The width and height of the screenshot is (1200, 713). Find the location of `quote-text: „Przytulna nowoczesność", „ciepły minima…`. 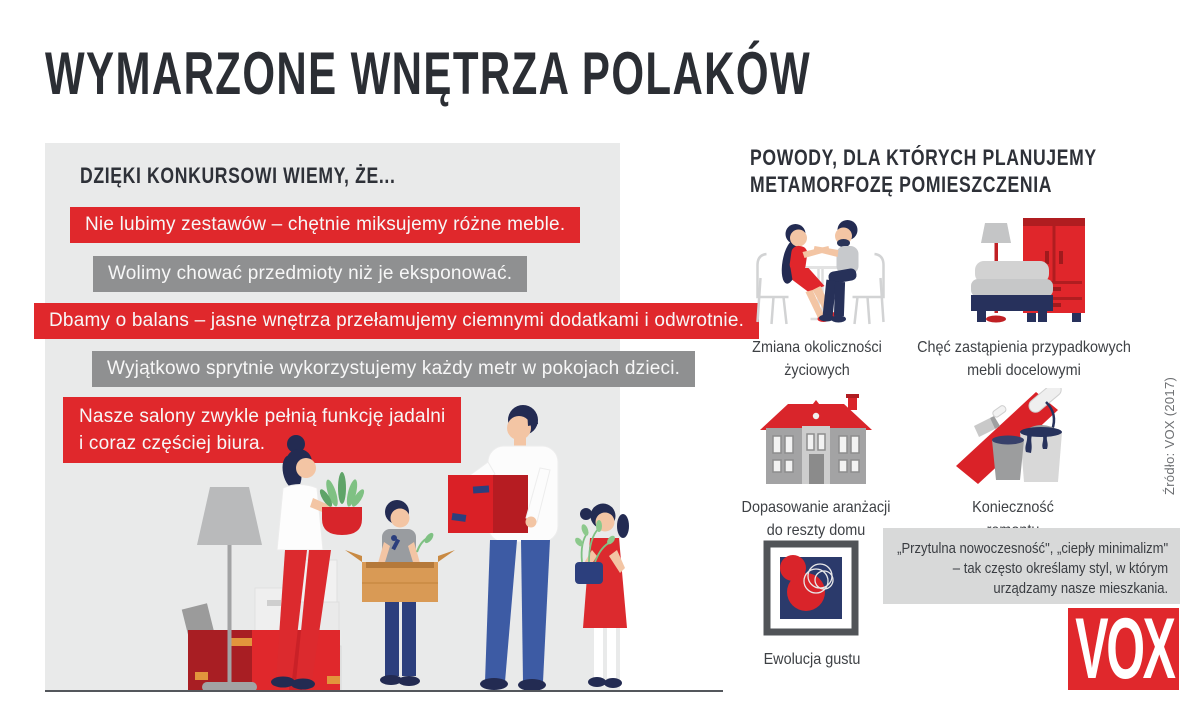

quote-text: „Przytulna nowoczesność", „ciepły minima… is located at coordinates (1032, 569).